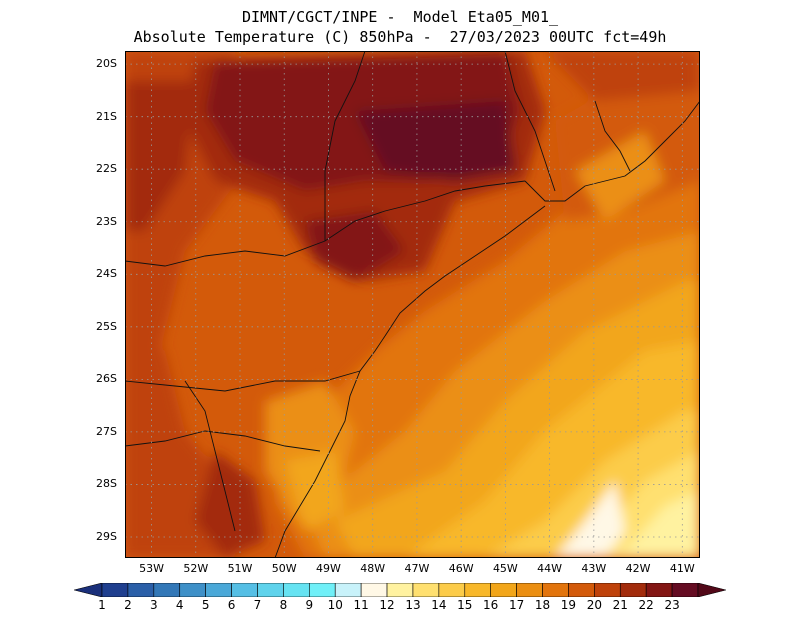 This screenshot has width=800, height=618. What do you see at coordinates (516, 605) in the screenshot?
I see `colorbar-label: 17` at bounding box center [516, 605].